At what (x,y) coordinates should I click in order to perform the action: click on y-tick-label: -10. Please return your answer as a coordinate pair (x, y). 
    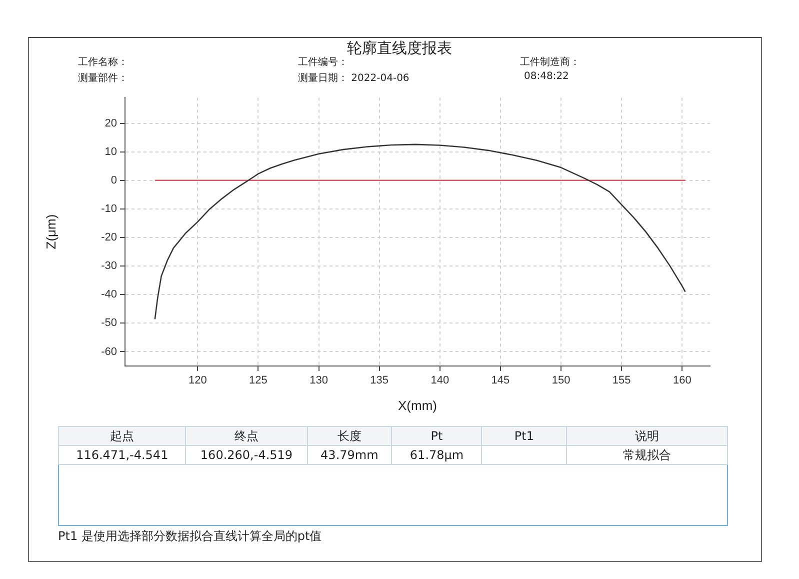
    Looking at the image, I should click on (109, 208).